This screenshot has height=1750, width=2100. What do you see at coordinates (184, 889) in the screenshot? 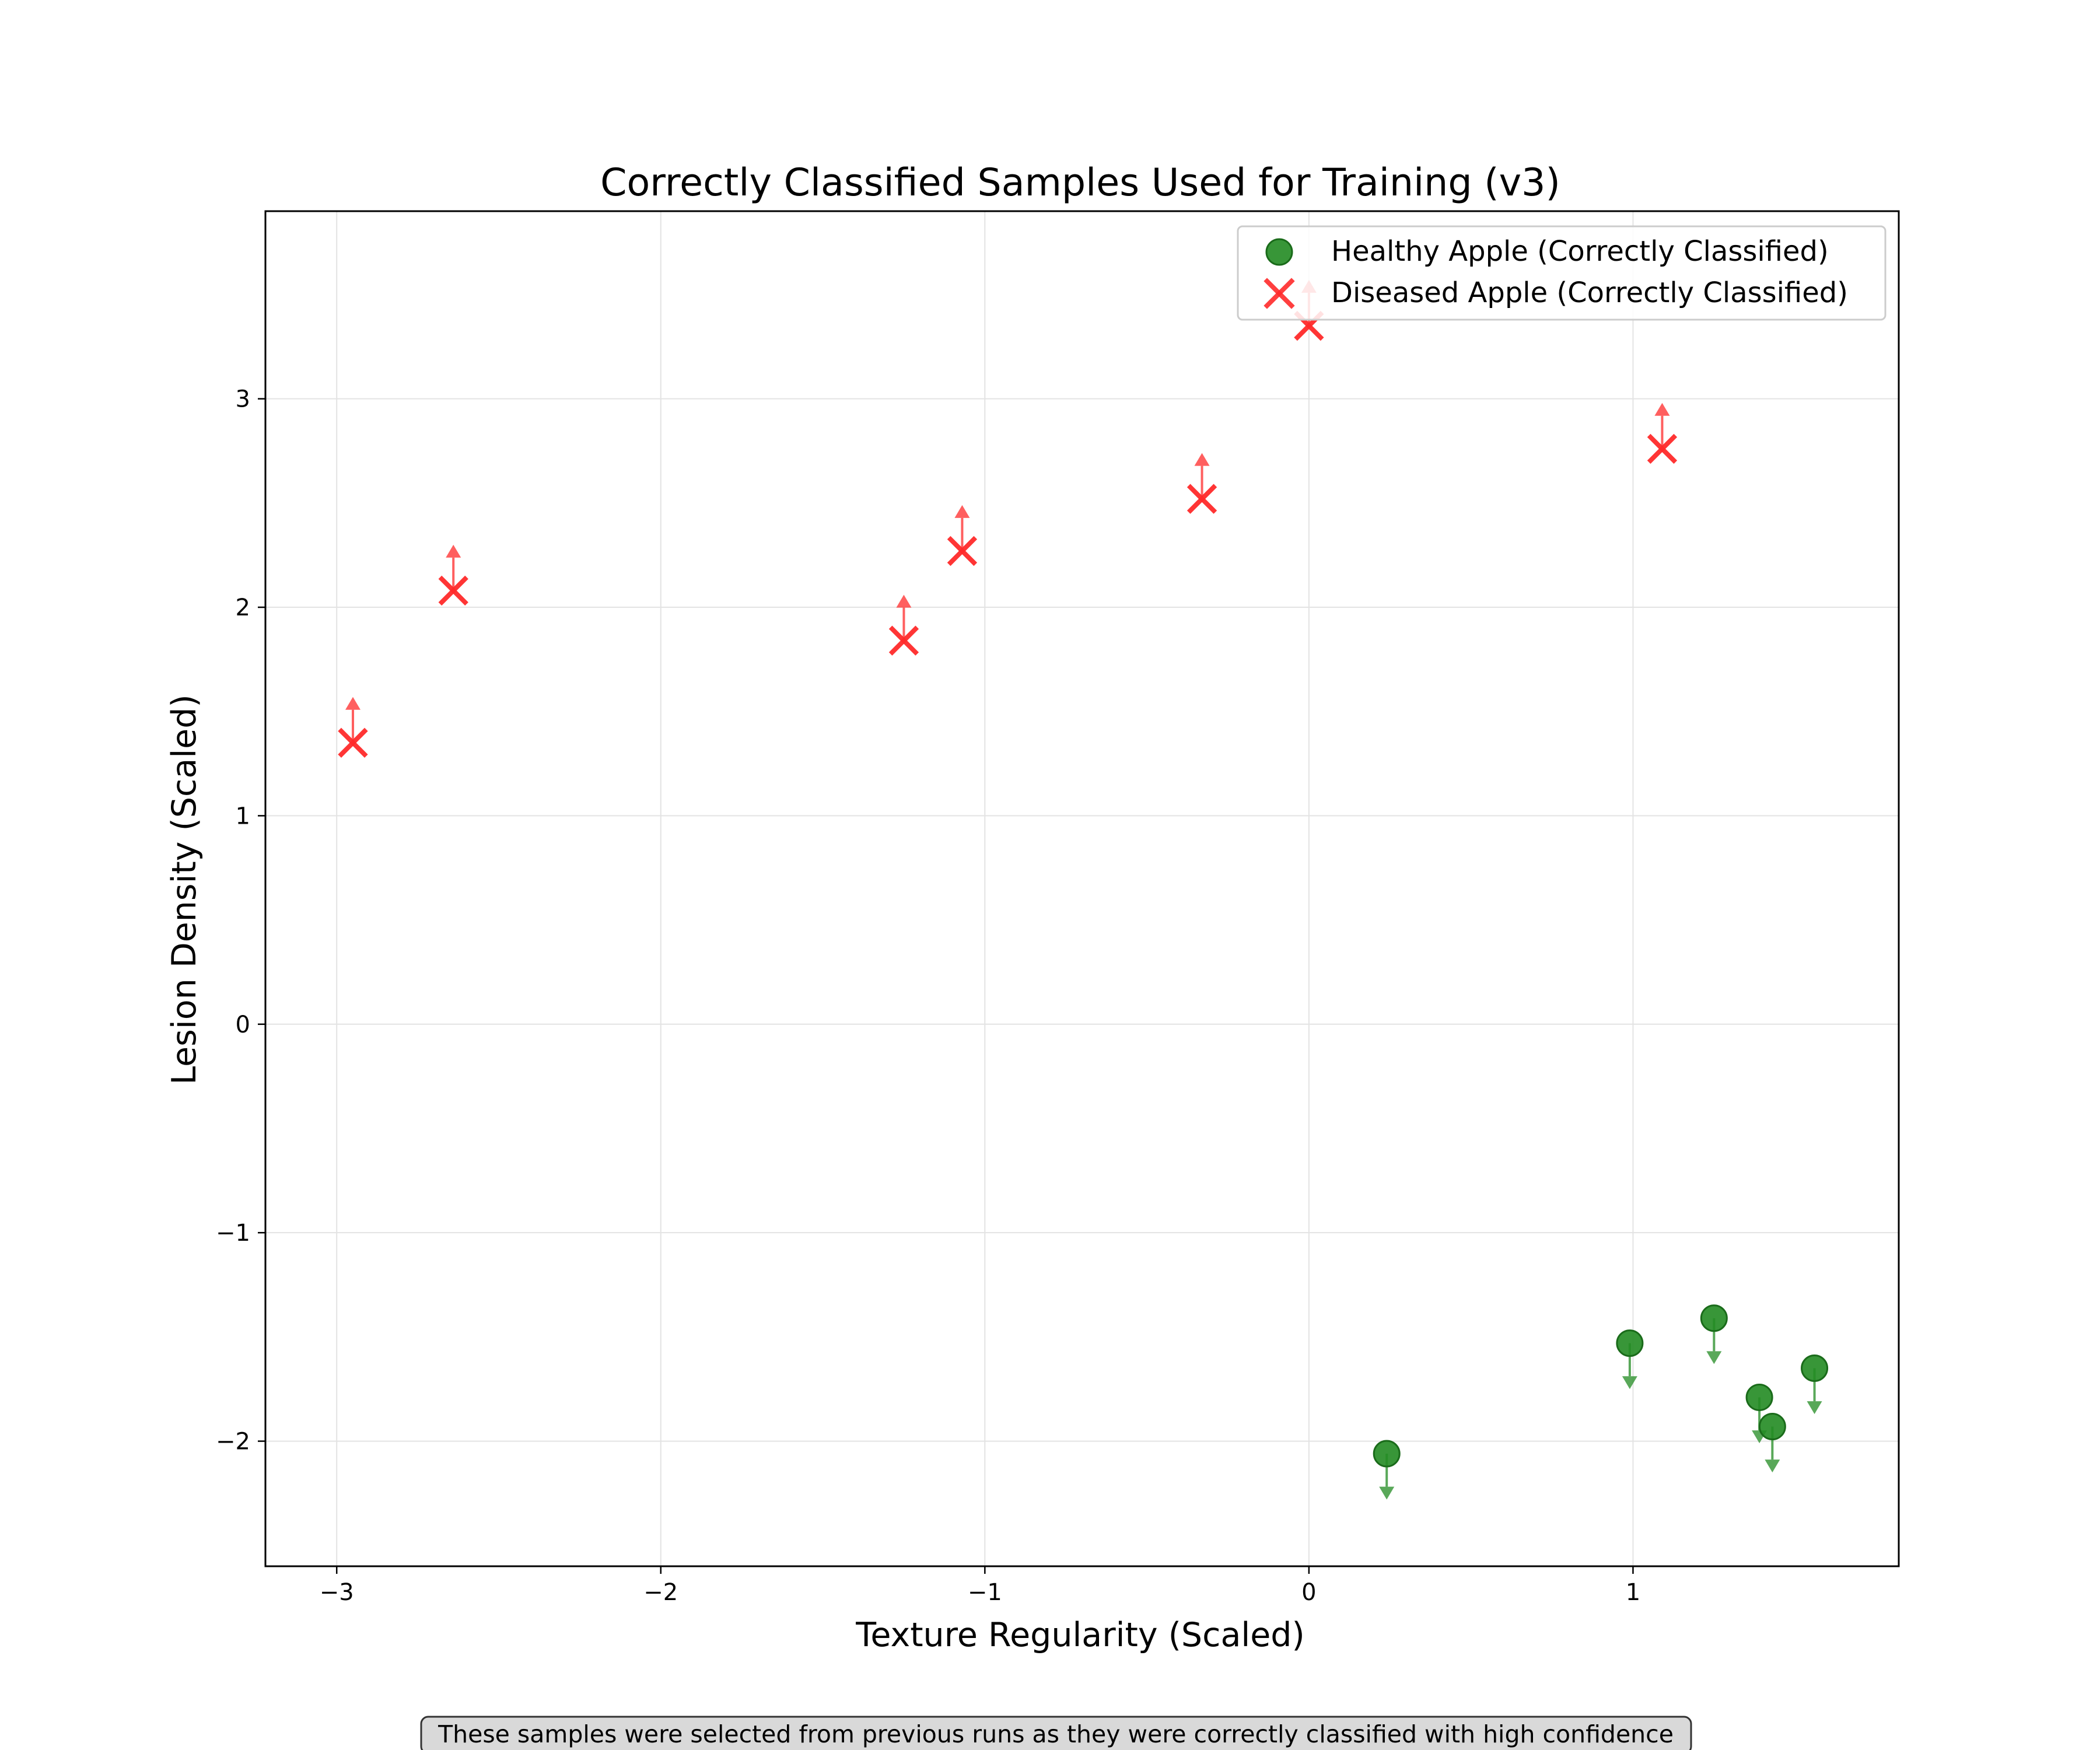
I see `y-axis-label: Lesion Density (Scaled)` at bounding box center [184, 889].